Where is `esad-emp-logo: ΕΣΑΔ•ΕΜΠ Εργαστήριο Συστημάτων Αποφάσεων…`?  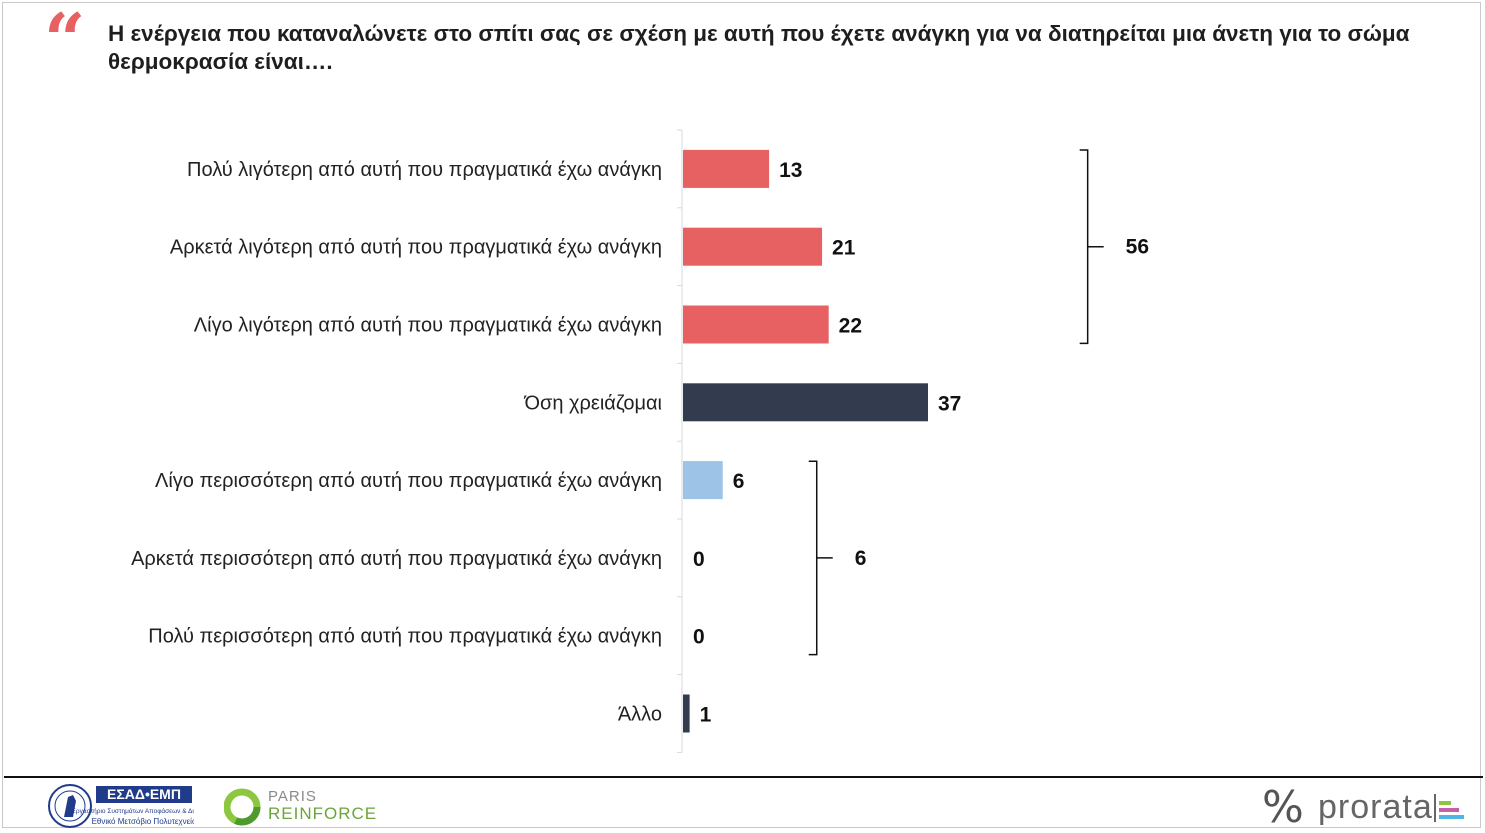
esad-emp-logo: ΕΣΑΔ•ΕΜΠ Εργαστήριο Συστημάτων Αποφάσεων… is located at coordinates (121, 806).